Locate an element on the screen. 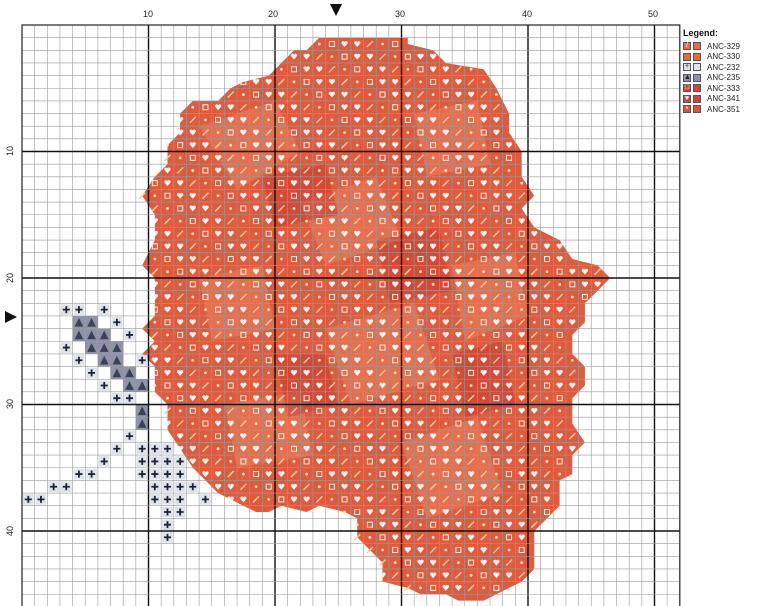 The height and width of the screenshot is (606, 774). legend-item: / ANC-329 is located at coordinates (723, 46).